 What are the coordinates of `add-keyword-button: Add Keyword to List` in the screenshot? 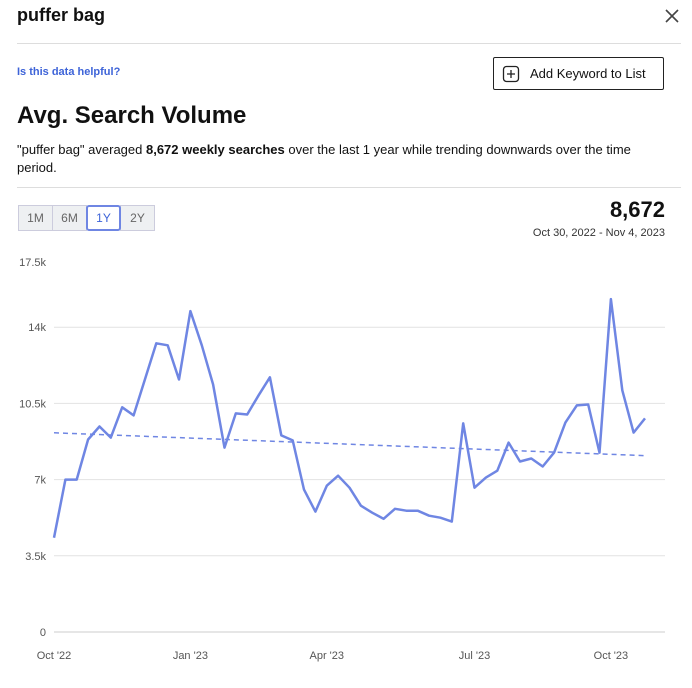 It's located at (578, 73).